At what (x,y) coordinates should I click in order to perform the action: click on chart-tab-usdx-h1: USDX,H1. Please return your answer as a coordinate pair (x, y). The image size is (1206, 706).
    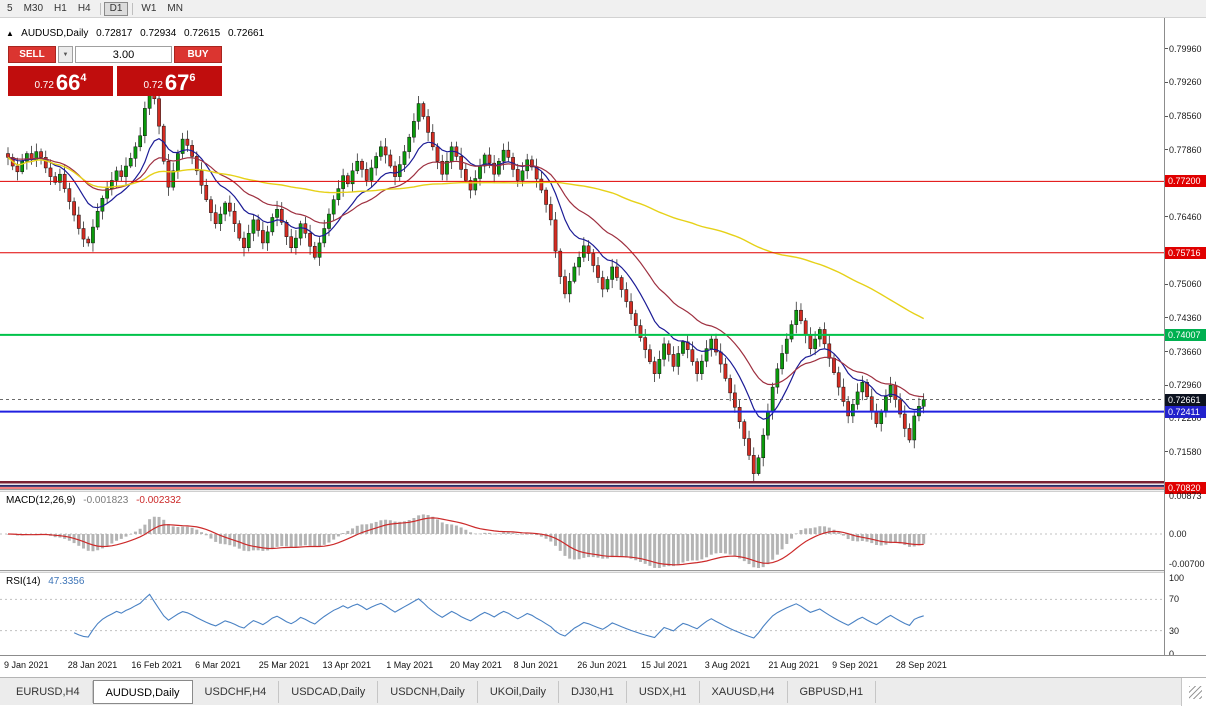
    Looking at the image, I should click on (663, 691).